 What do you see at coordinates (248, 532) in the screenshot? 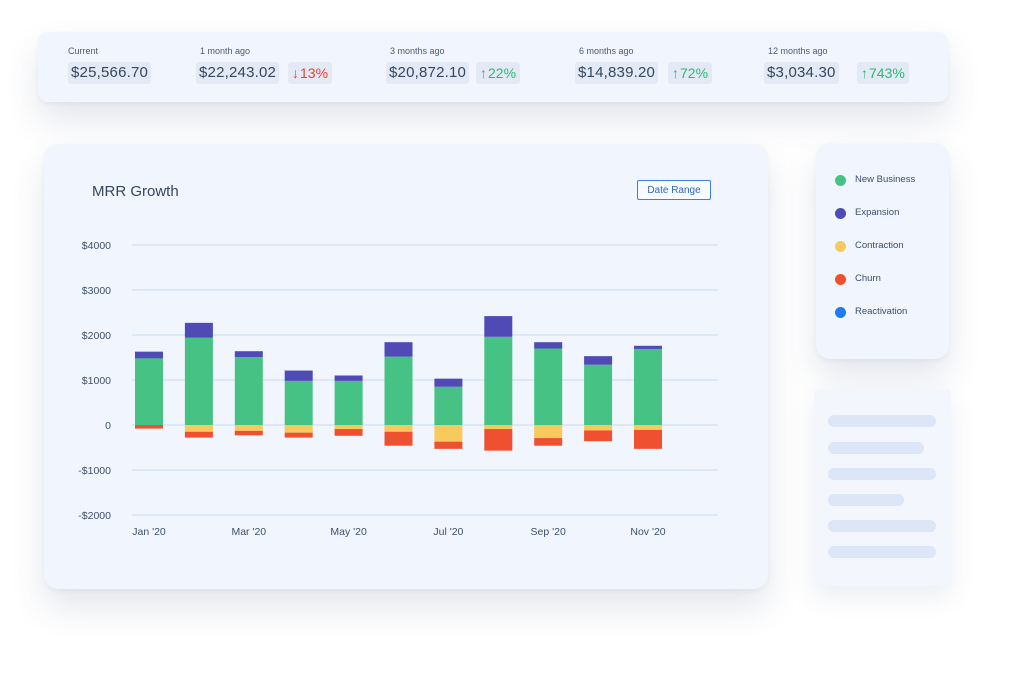
I see `x-tick-label: Mar '20` at bounding box center [248, 532].